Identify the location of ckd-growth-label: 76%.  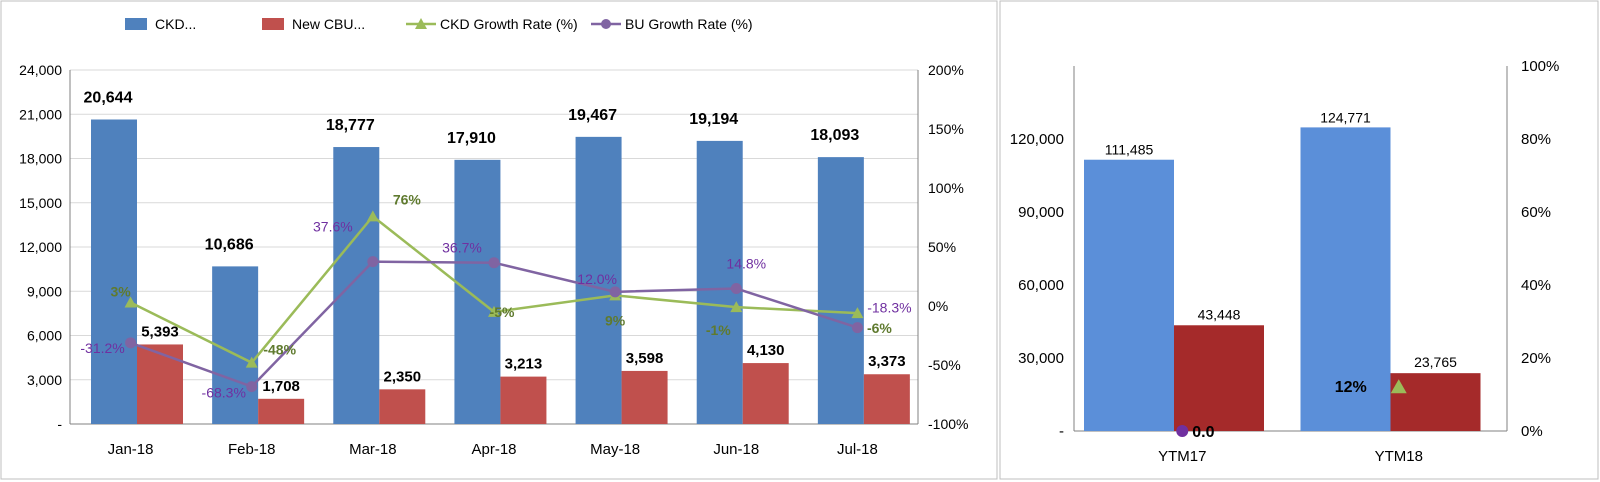
(407, 199).